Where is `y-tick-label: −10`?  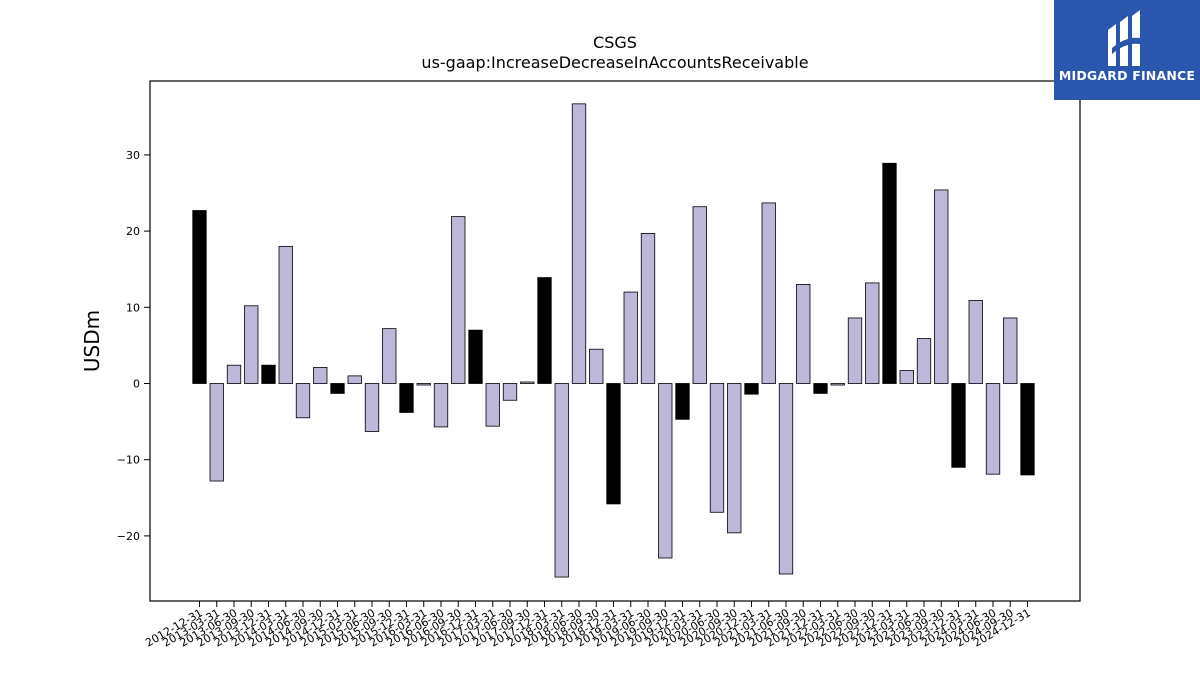
y-tick-label: −10 is located at coordinates (128, 460).